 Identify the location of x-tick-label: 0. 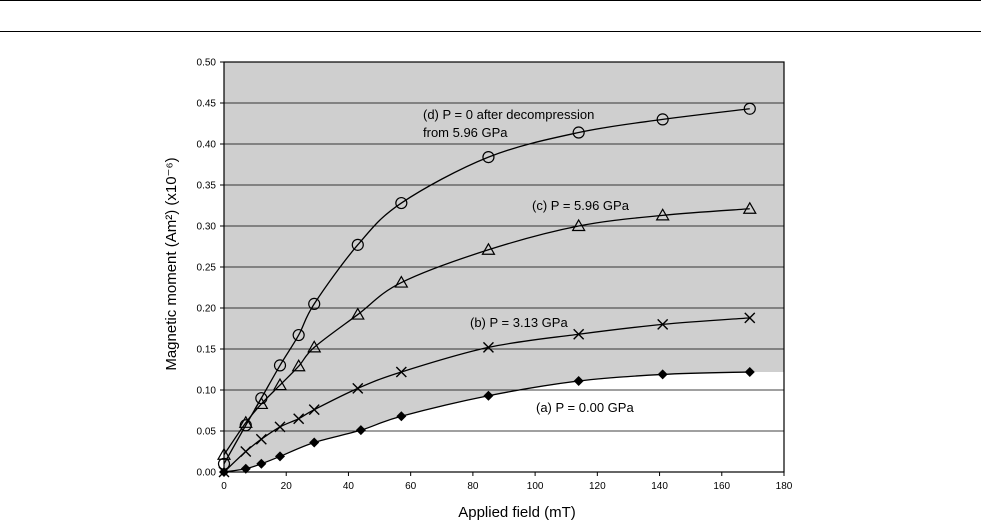
(224, 486).